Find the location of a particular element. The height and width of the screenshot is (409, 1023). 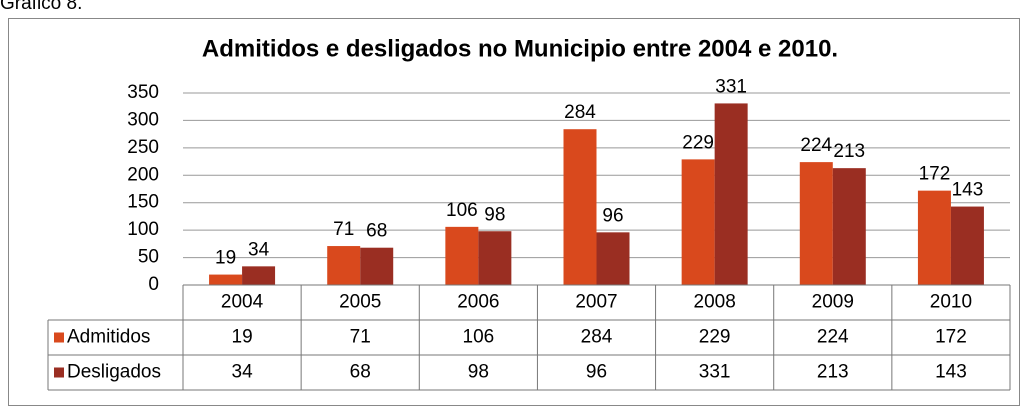

data-label: 229 is located at coordinates (698, 142).